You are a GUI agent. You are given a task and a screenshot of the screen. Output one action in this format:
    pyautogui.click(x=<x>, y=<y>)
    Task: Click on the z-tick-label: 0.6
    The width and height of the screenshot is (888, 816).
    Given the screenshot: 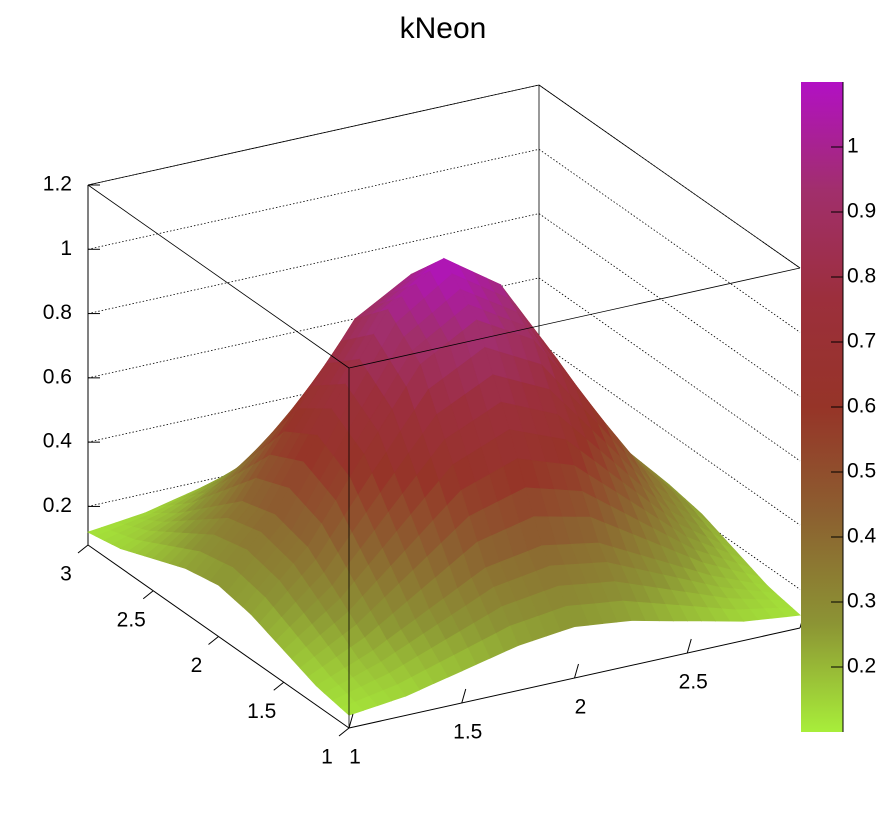 What is the action you would take?
    pyautogui.click(x=57, y=376)
    